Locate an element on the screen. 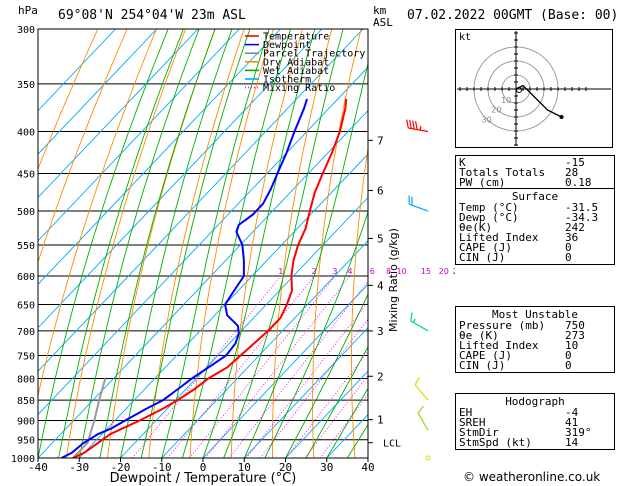  pressure-tick-label: 450 is located at coordinates (26, 174).